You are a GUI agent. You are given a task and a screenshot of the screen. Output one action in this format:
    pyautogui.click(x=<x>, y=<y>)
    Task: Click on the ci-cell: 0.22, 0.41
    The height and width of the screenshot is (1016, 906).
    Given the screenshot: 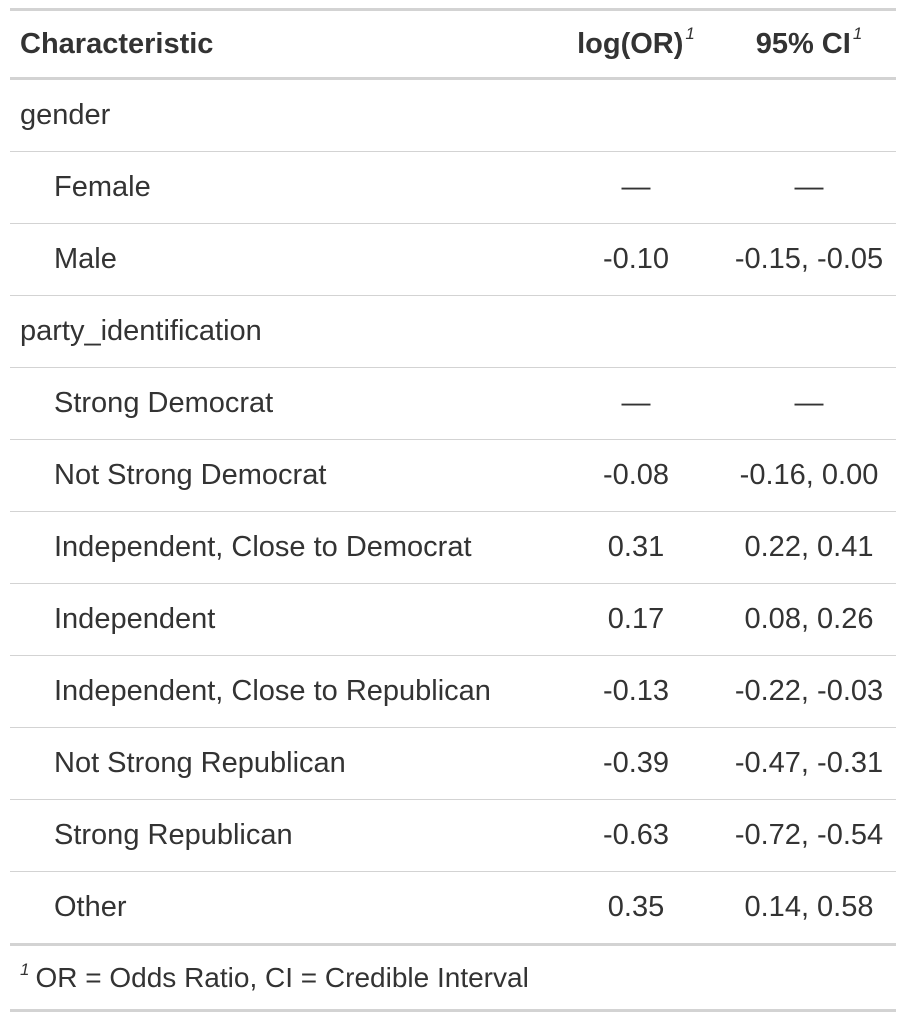 What is the action you would take?
    pyautogui.click(x=809, y=547)
    